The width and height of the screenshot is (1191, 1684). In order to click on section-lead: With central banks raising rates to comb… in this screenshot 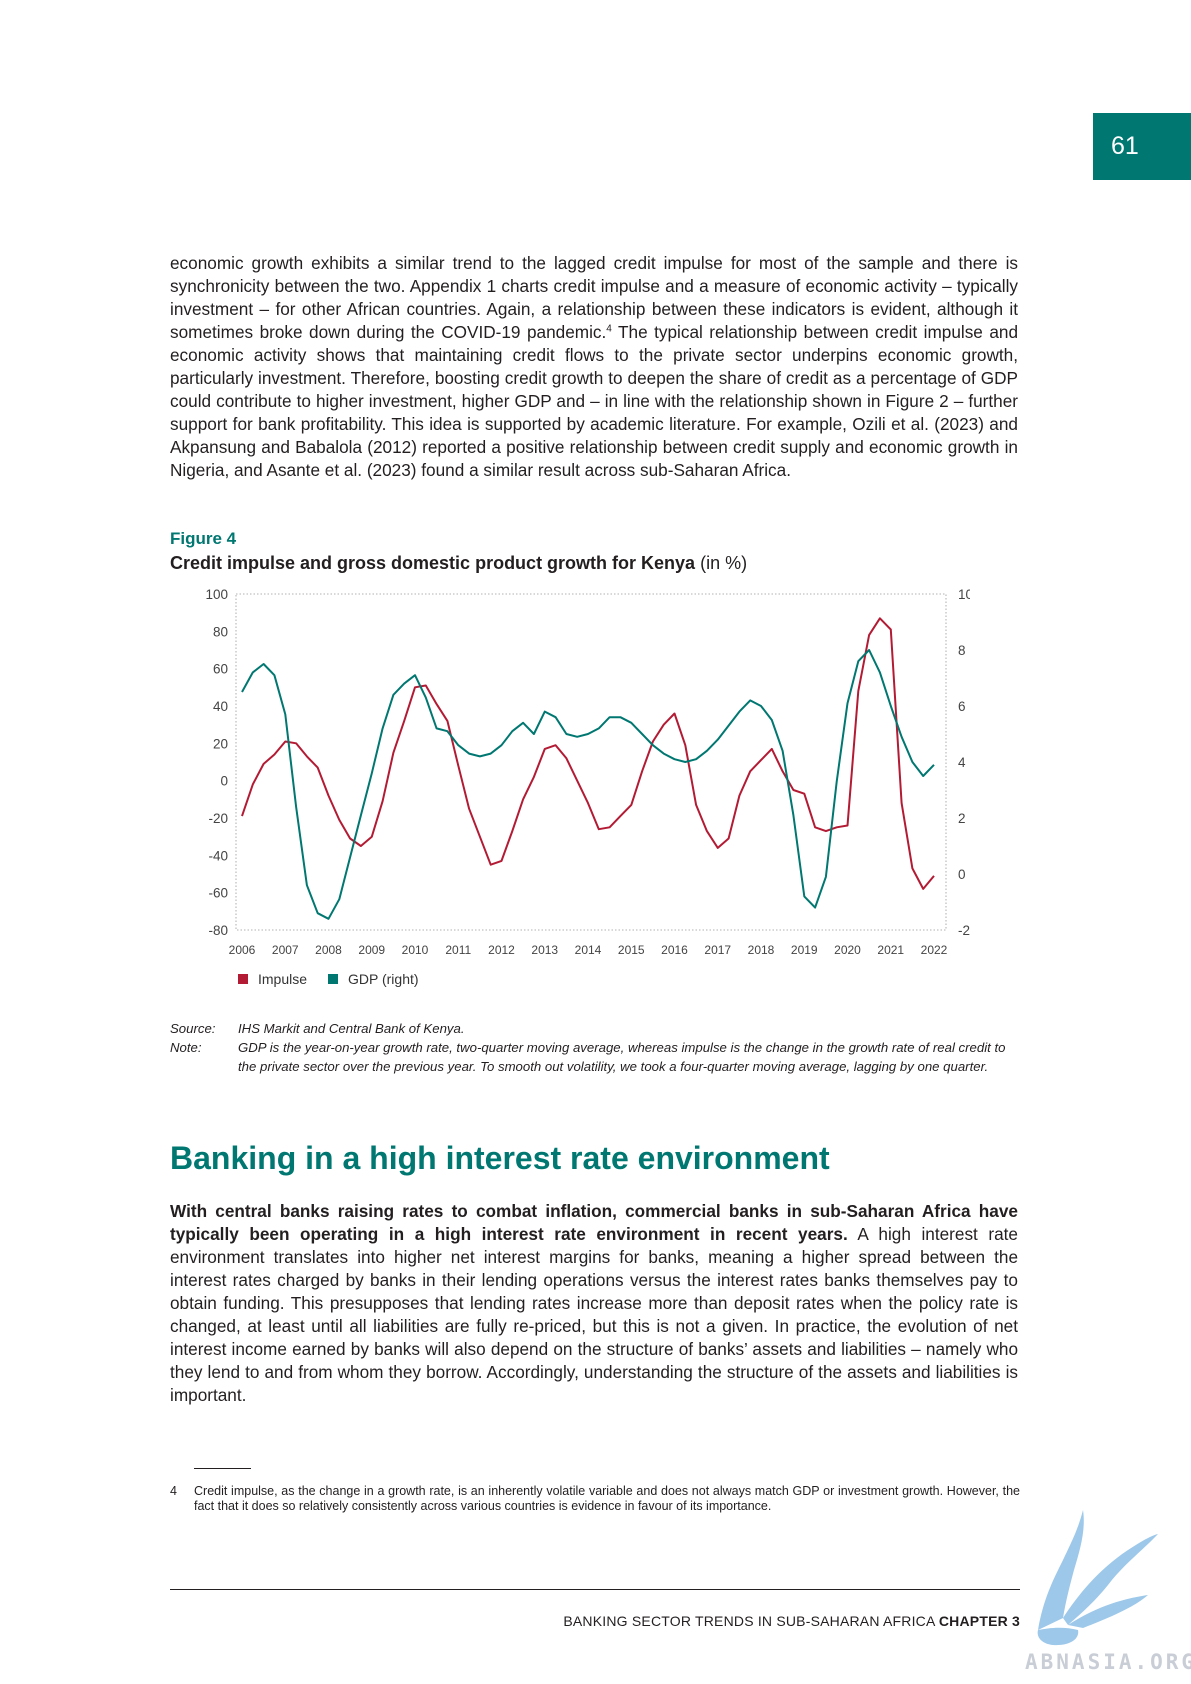, I will do `click(594, 1222)`.